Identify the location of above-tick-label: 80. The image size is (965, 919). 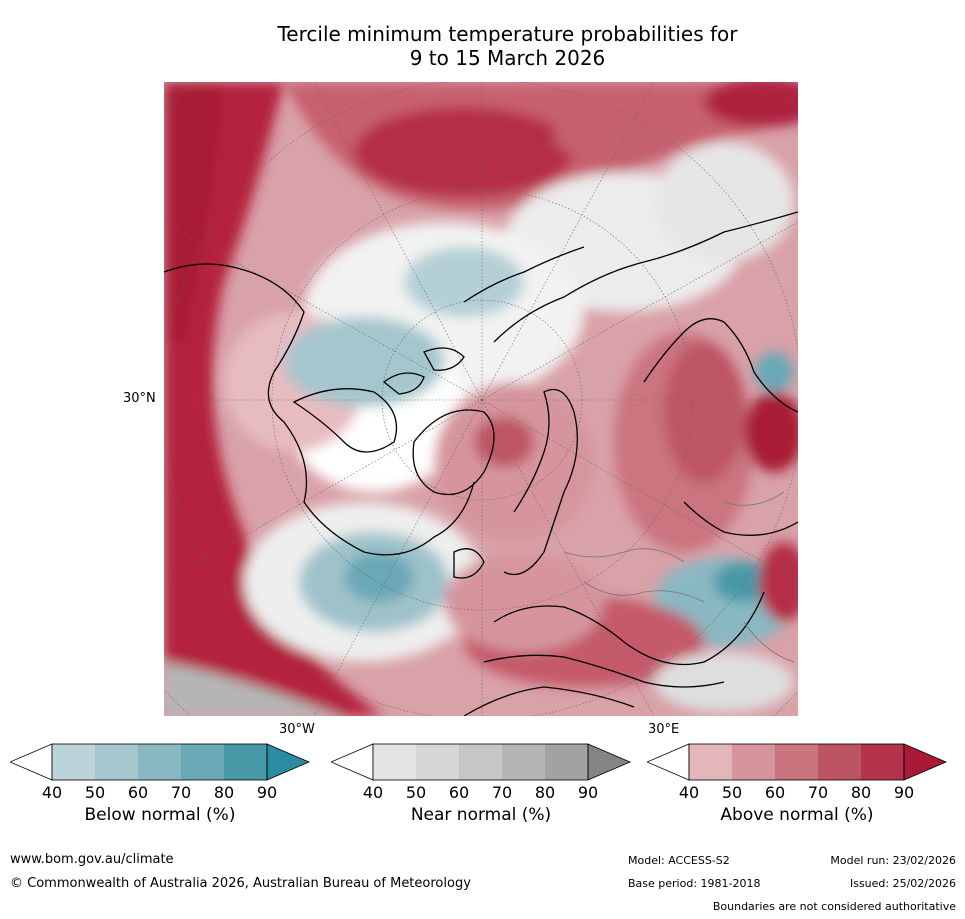
(861, 792).